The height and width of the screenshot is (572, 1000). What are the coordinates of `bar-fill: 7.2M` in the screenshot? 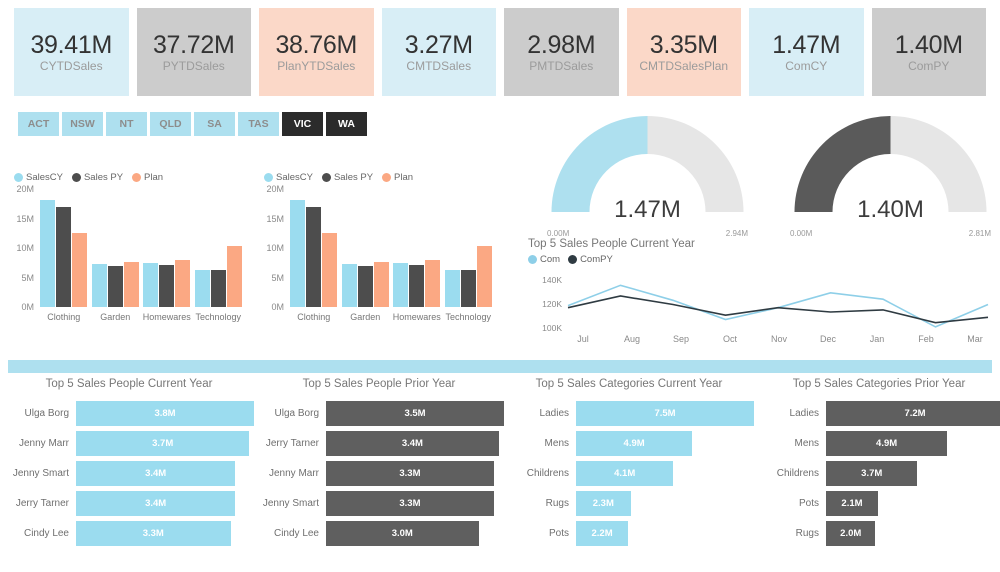 It's located at (913, 413).